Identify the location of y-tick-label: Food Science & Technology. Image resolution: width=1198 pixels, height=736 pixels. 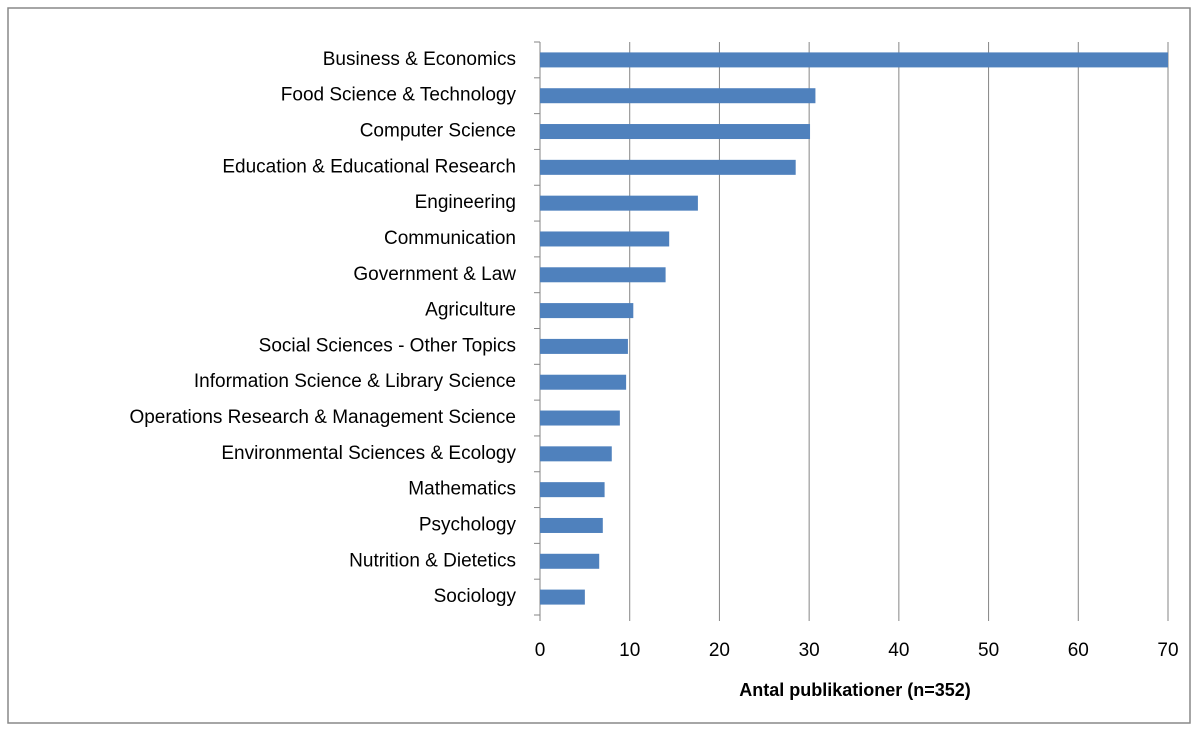
(399, 95).